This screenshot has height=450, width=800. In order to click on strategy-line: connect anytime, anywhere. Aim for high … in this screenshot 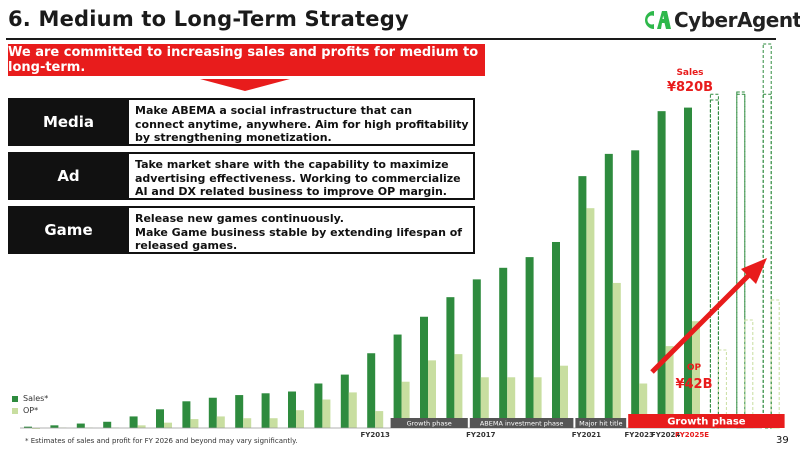, I will do `click(302, 124)`.